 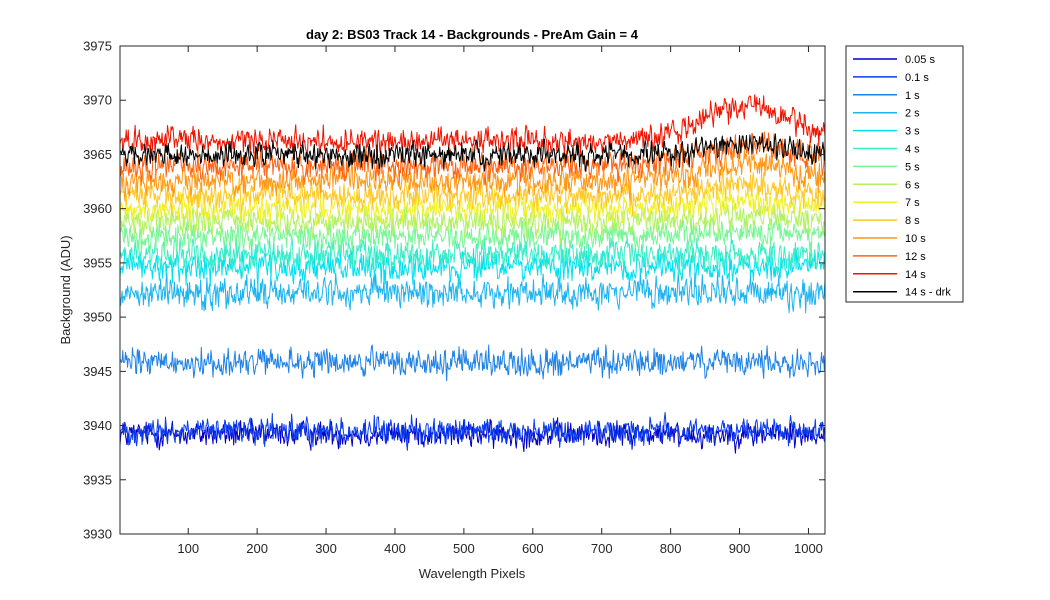 What do you see at coordinates (97, 262) in the screenshot?
I see `y-tick-label: 3955` at bounding box center [97, 262].